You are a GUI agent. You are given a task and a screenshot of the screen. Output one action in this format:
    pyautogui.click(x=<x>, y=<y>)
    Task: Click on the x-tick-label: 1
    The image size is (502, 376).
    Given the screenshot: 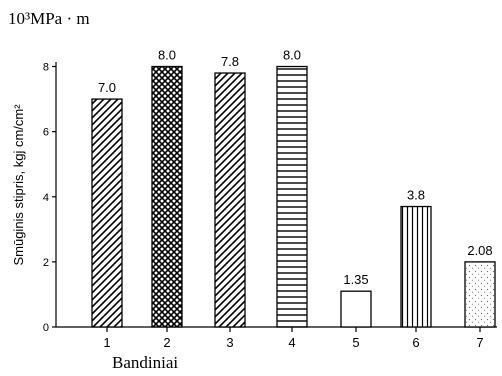 What is the action you would take?
    pyautogui.click(x=106, y=342)
    